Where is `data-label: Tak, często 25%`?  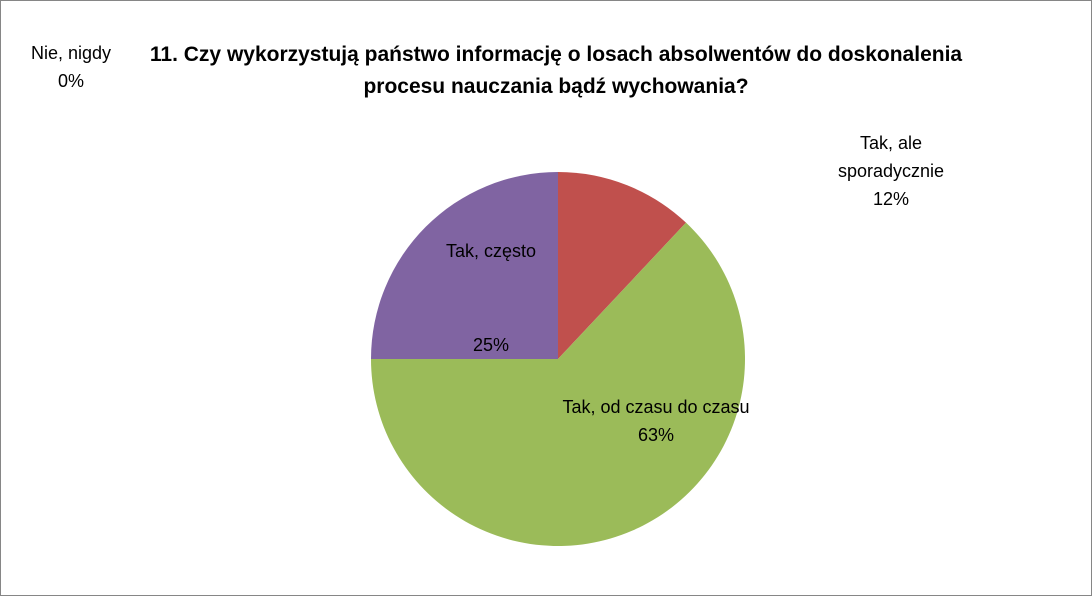
data-label: Tak, często 25% is located at coordinates (491, 298).